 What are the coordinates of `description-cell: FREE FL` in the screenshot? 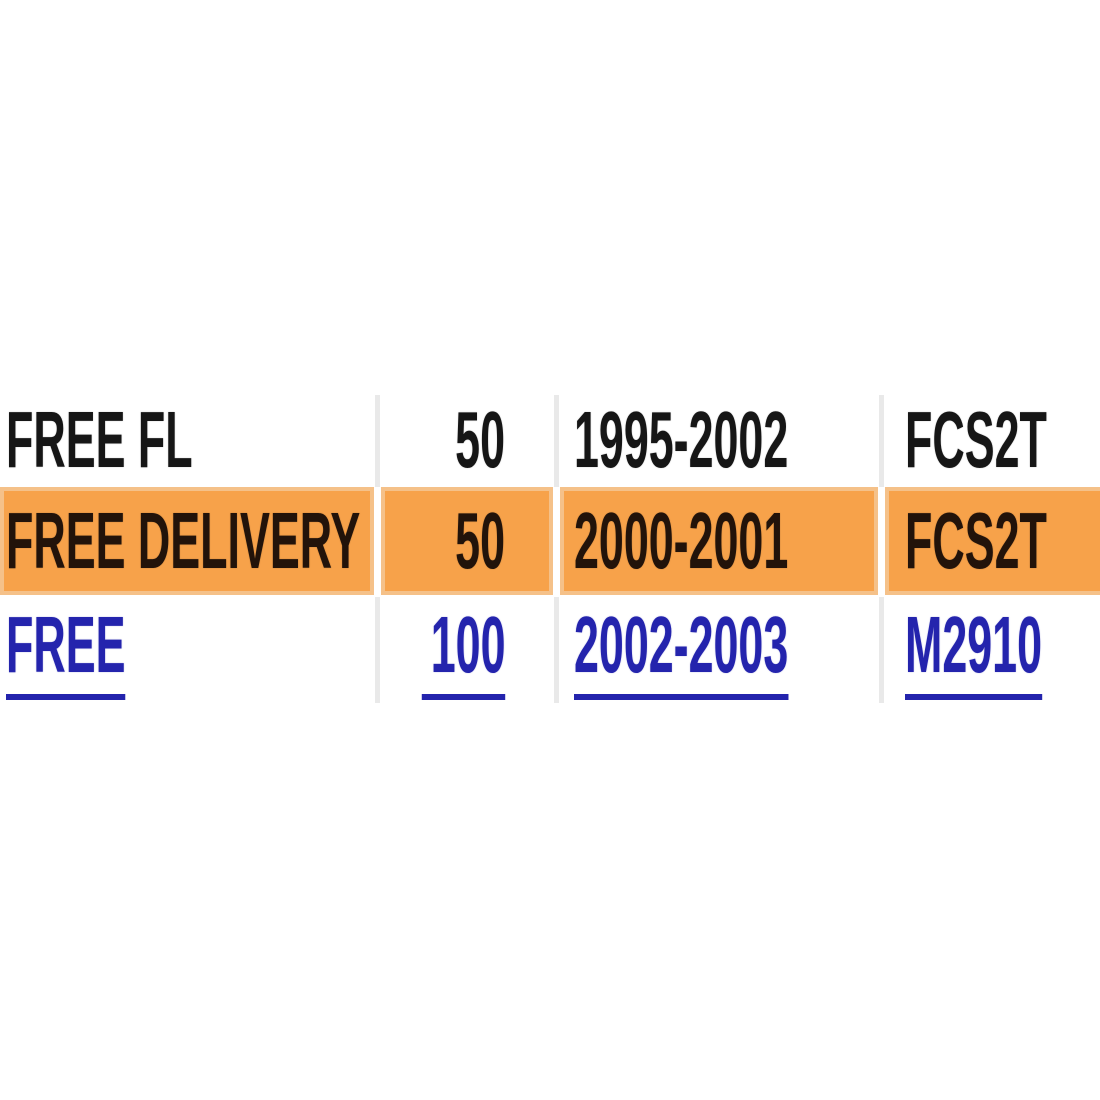 It's located at (190, 441).